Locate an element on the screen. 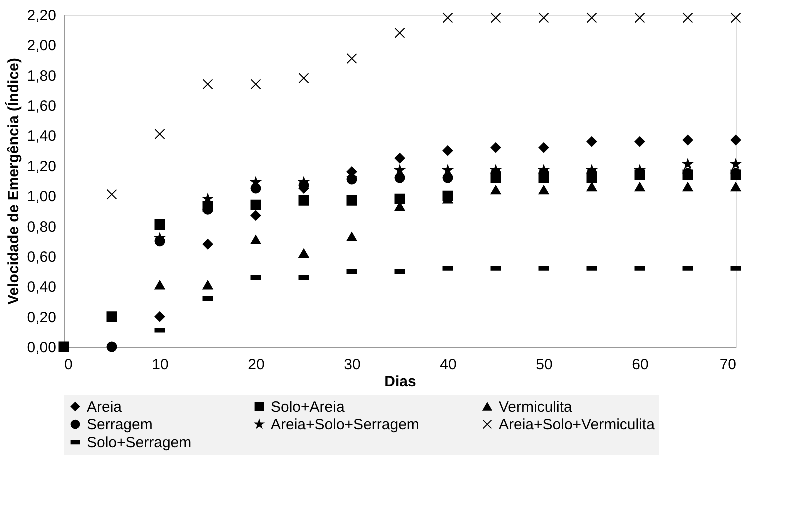  y-tick-label: 0,00 is located at coordinates (41, 348).